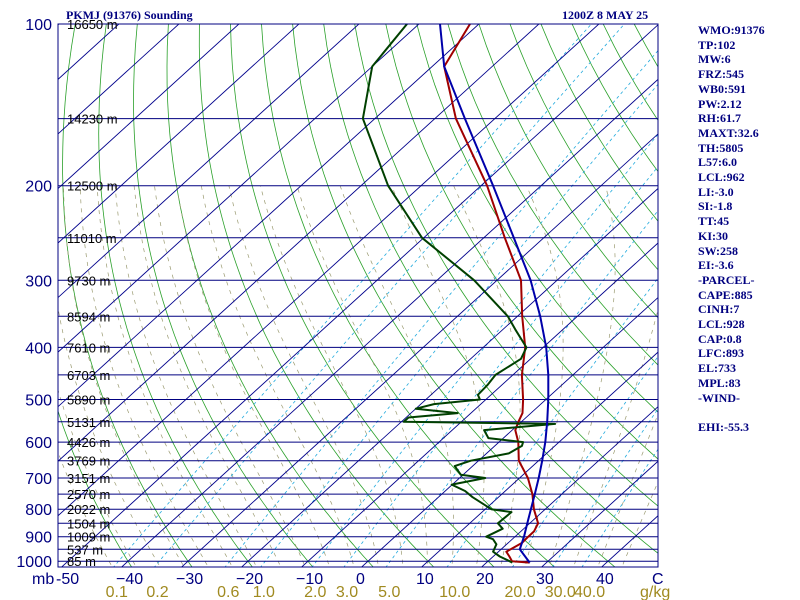  I want to click on temperature-tick-label: 30, so click(545, 579).